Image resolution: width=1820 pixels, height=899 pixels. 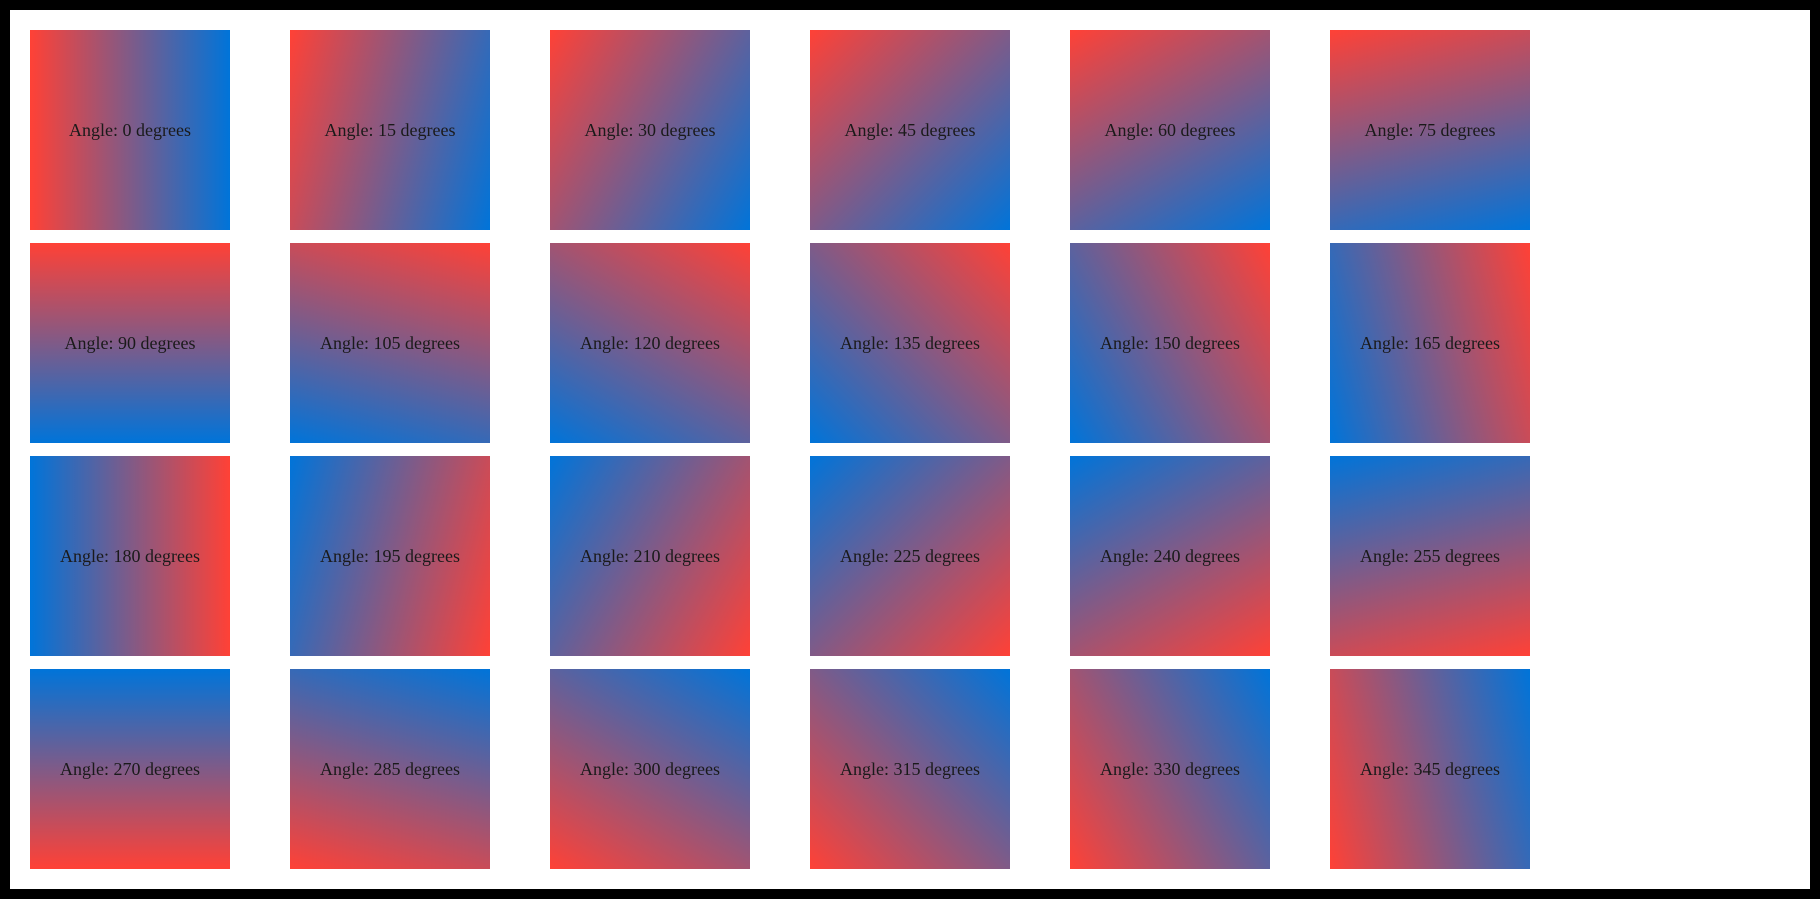 I want to click on tile-label: Angle: 105 degrees, so click(x=390, y=342).